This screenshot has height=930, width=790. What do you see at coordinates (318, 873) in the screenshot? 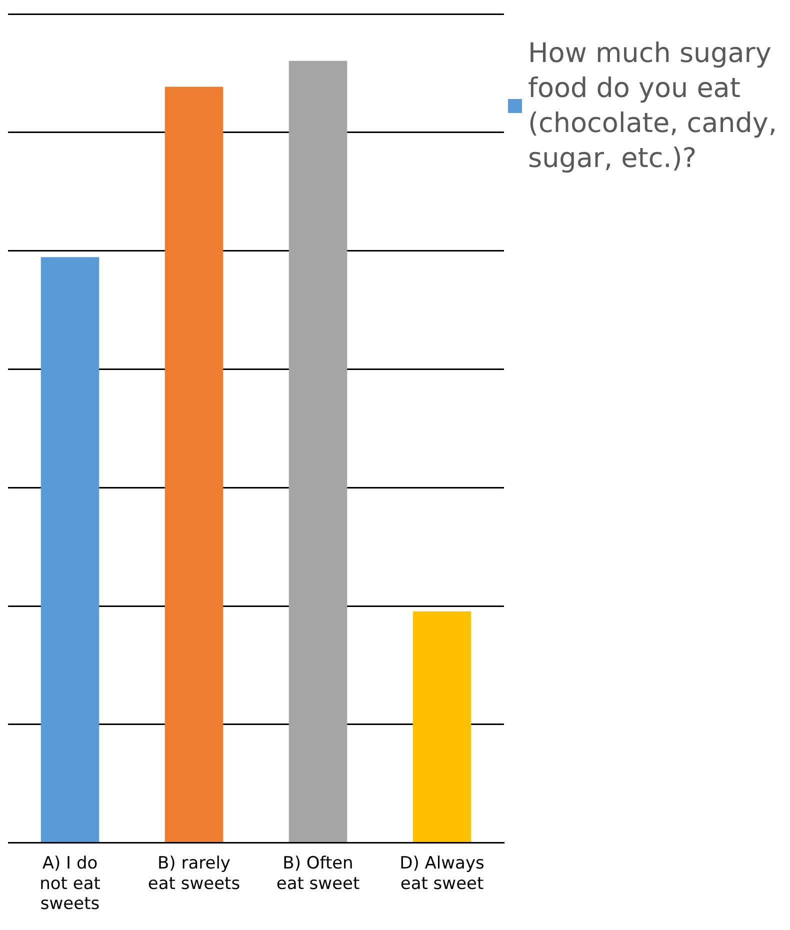
I see `x-tick-label: B) Often eat sweet` at bounding box center [318, 873].